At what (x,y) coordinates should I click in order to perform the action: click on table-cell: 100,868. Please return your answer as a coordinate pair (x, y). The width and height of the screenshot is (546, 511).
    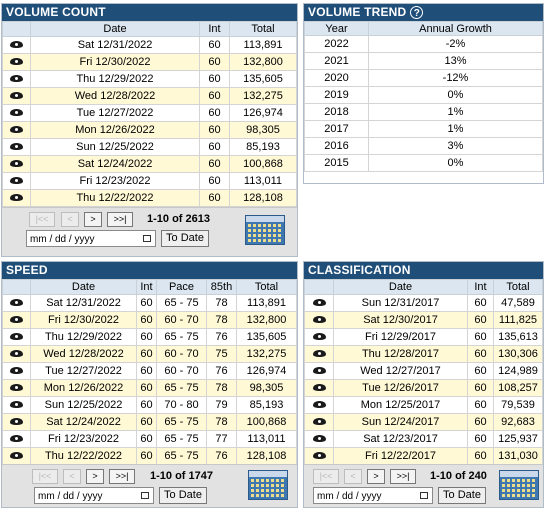
    Looking at the image, I should click on (266, 422).